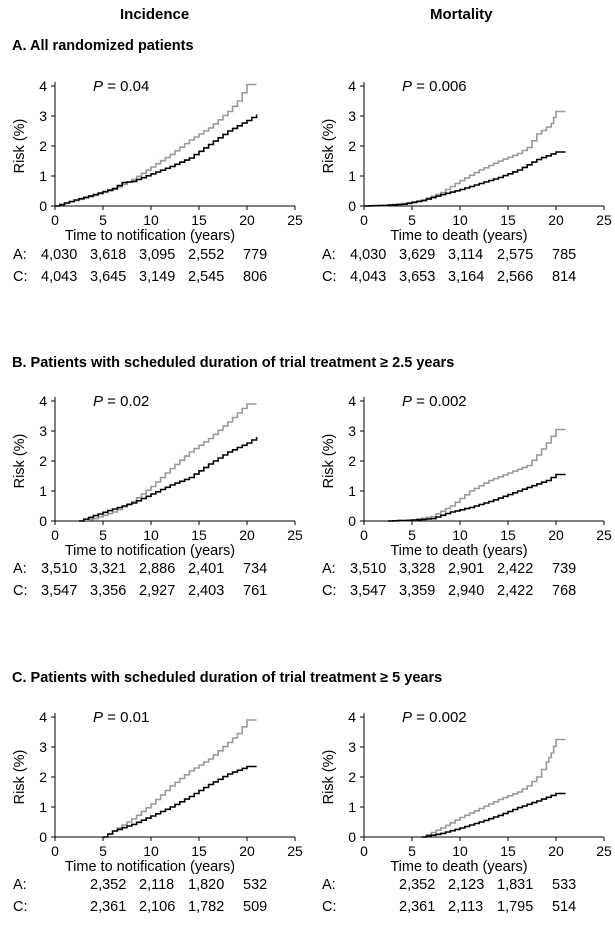  I want to click on chart-c-mortality-series-c-line, so click(493, 815).